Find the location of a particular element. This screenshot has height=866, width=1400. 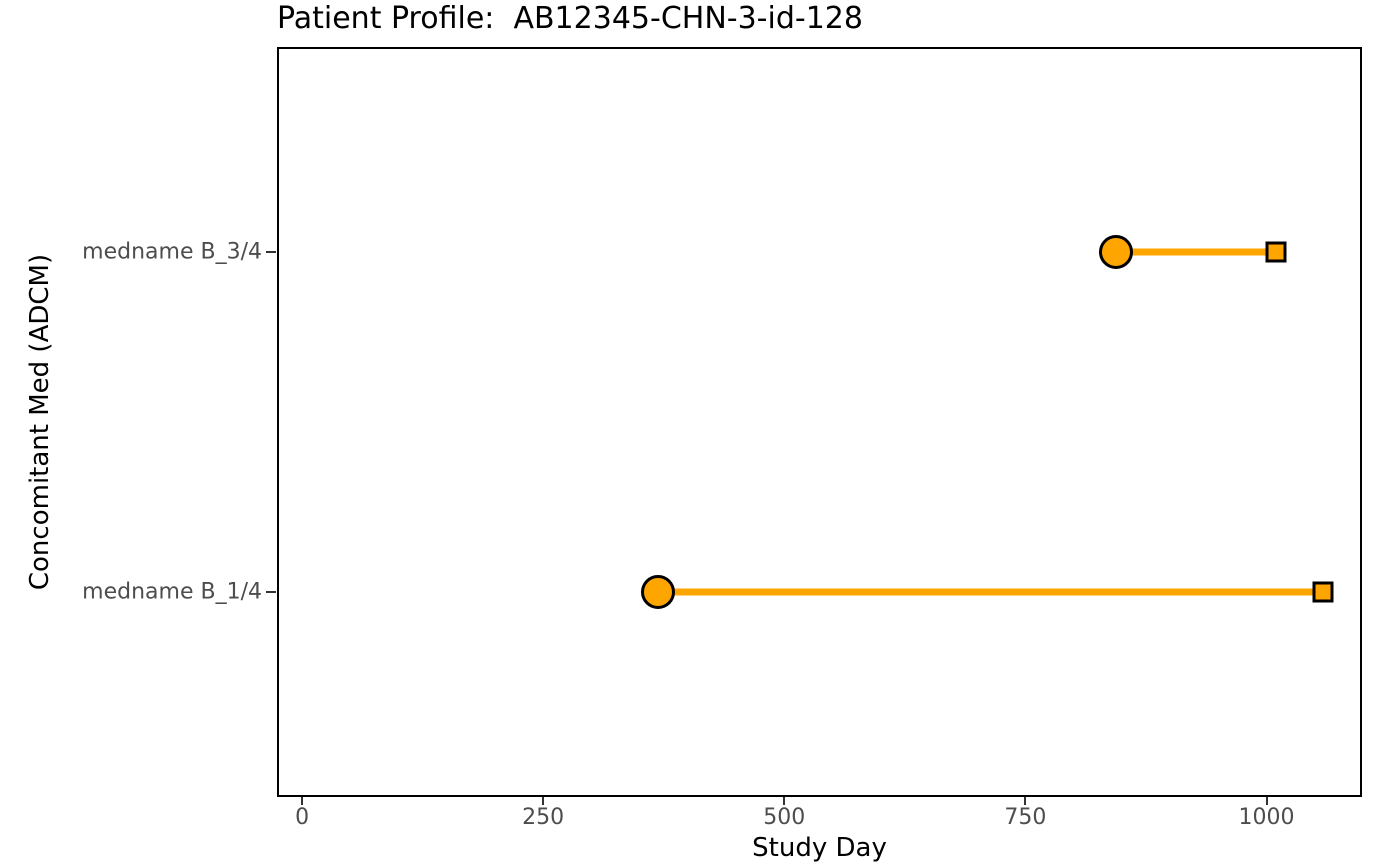

x-tick-label: 0 is located at coordinates (302, 817).